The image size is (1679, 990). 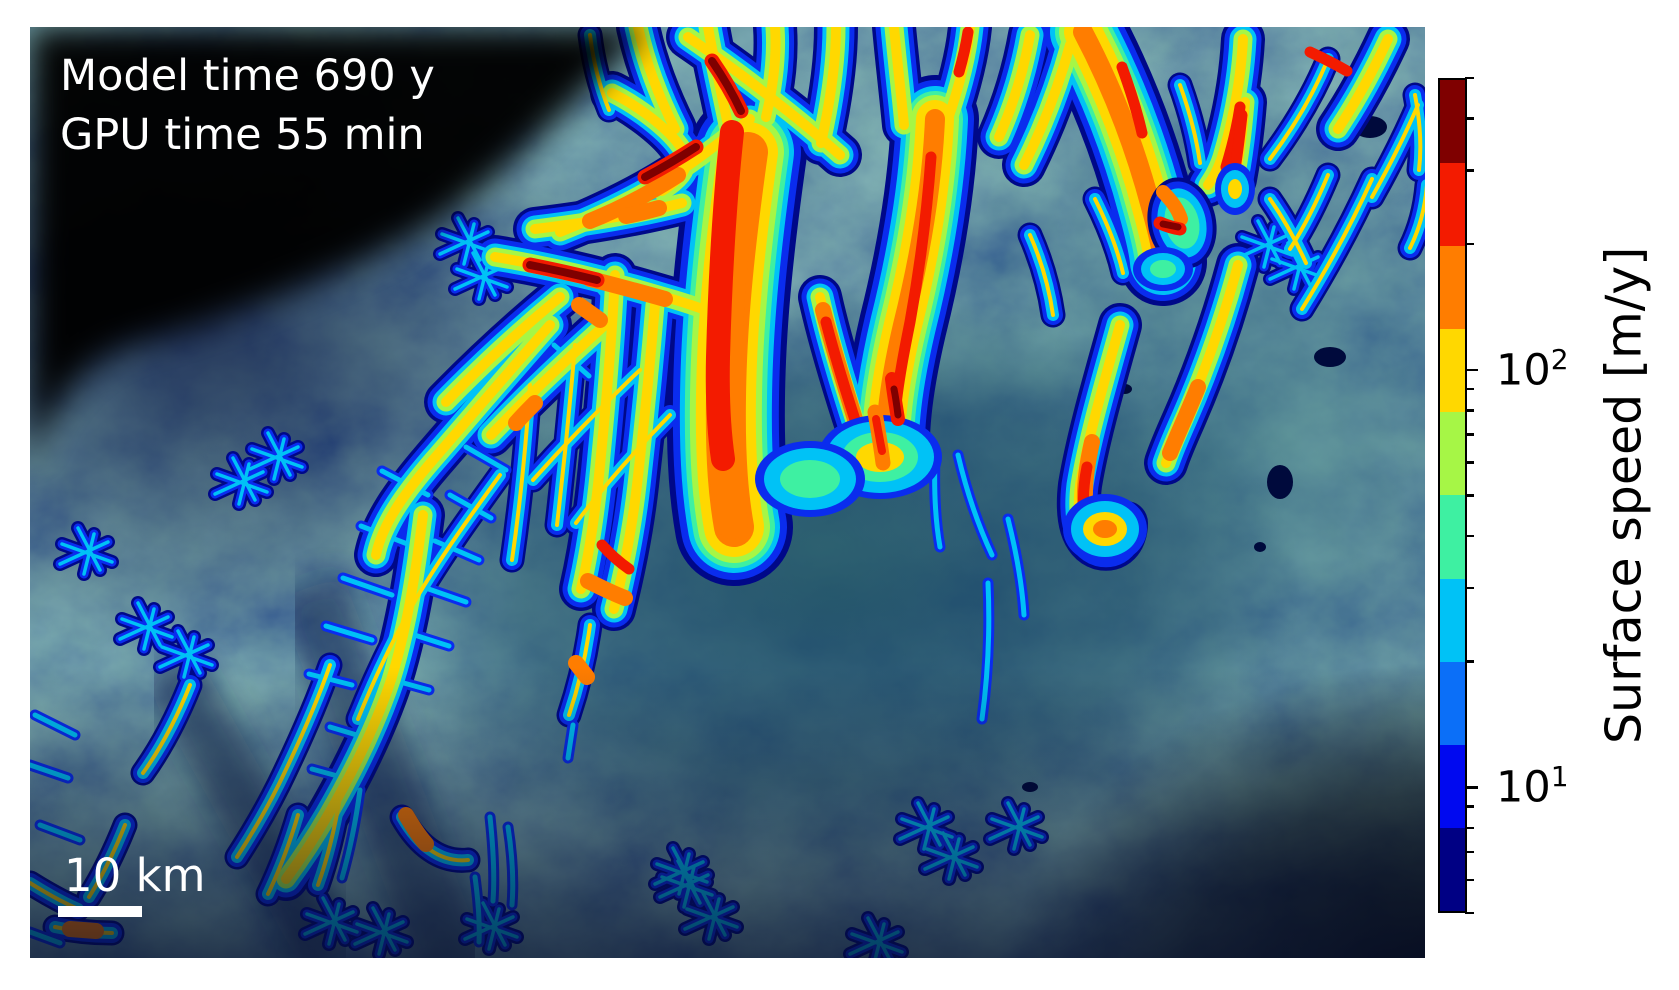 I want to click on terminus-lobes, so click(x=1005, y=363).